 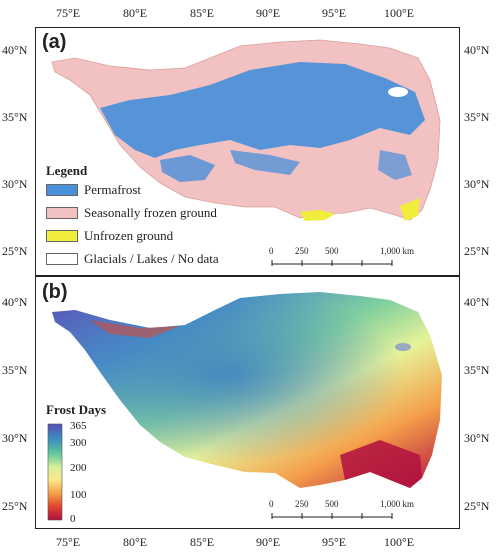 I want to click on scalebar-b-tick: 0, so click(x=271, y=504).